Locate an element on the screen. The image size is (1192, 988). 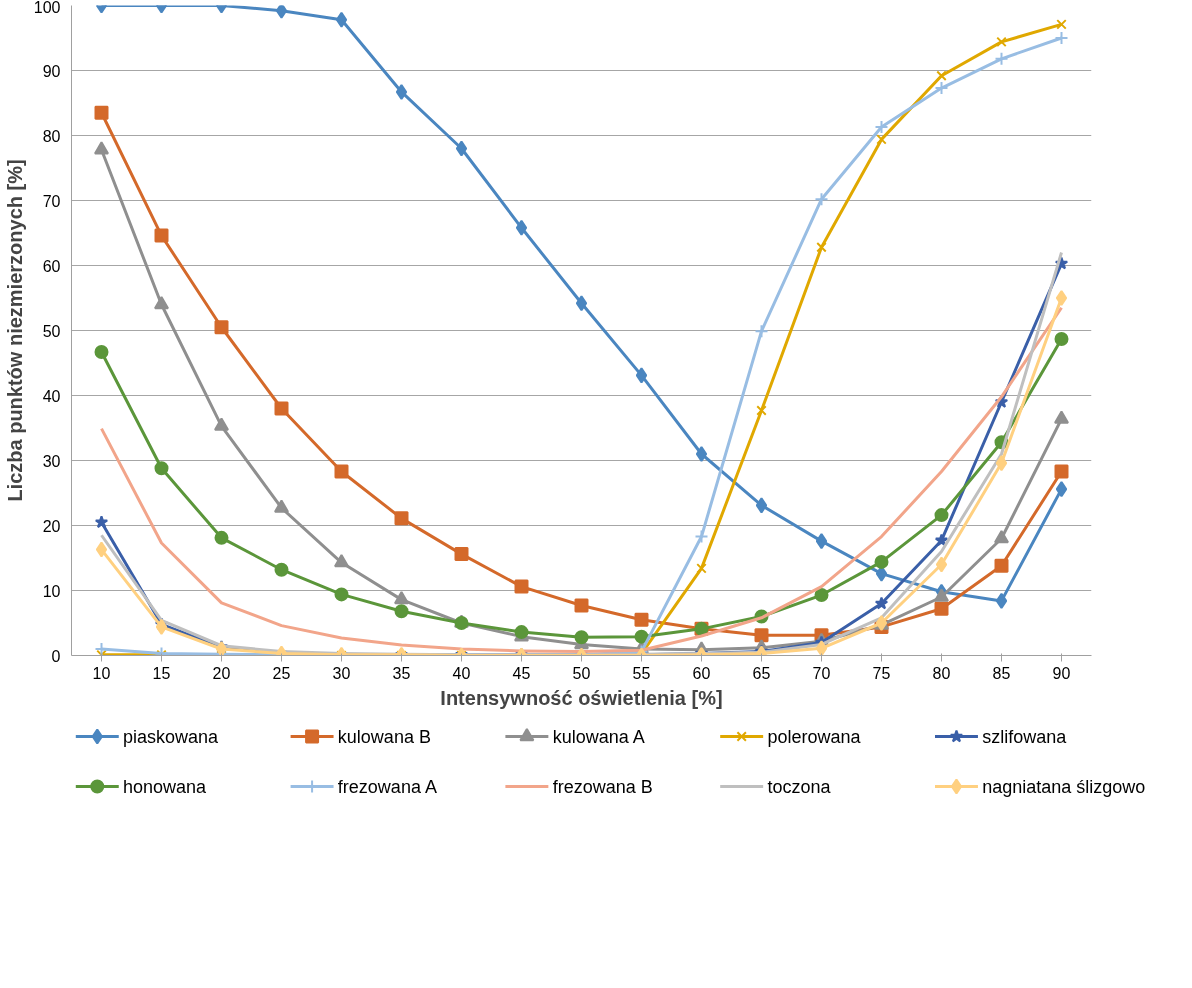
x-tick-label: 15 is located at coordinates (161, 673).